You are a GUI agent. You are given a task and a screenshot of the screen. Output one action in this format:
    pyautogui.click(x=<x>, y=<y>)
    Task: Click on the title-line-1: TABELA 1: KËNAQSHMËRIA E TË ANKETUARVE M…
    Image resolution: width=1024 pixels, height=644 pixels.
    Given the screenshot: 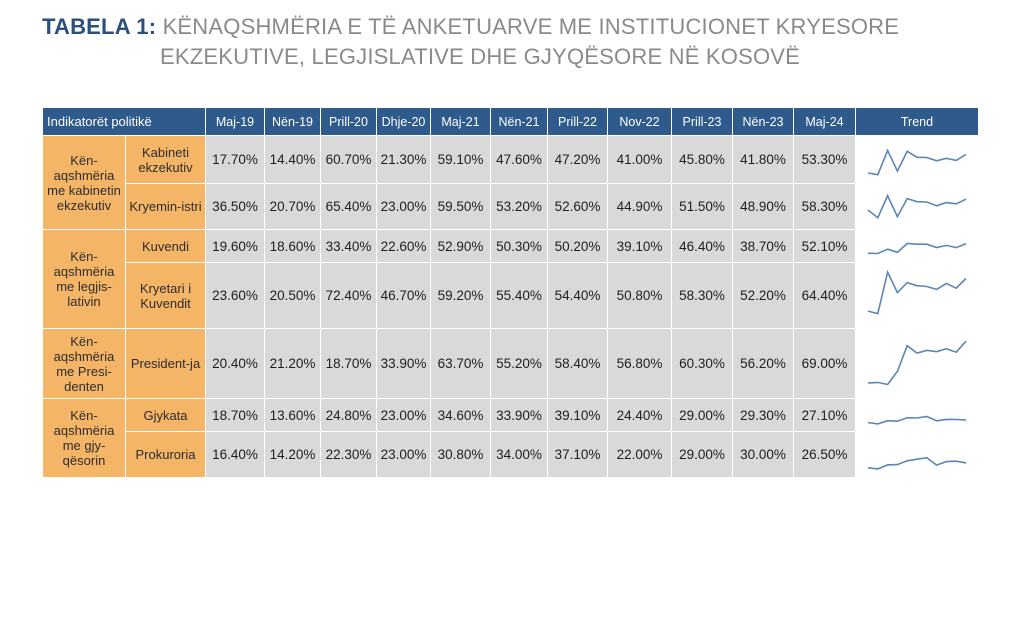 What is the action you would take?
    pyautogui.click(x=522, y=27)
    